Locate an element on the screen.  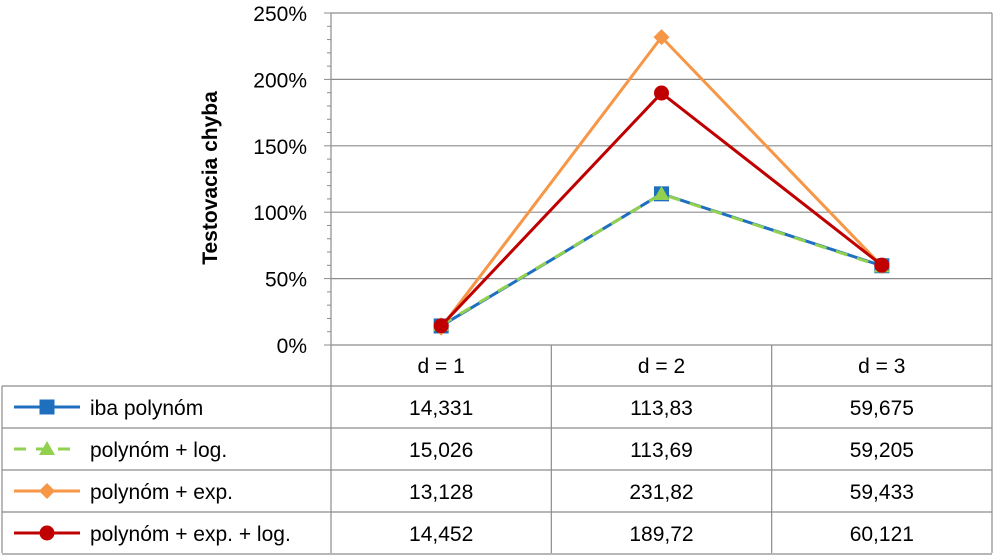
table-cell-3-2: 231,82 is located at coordinates (661, 492).